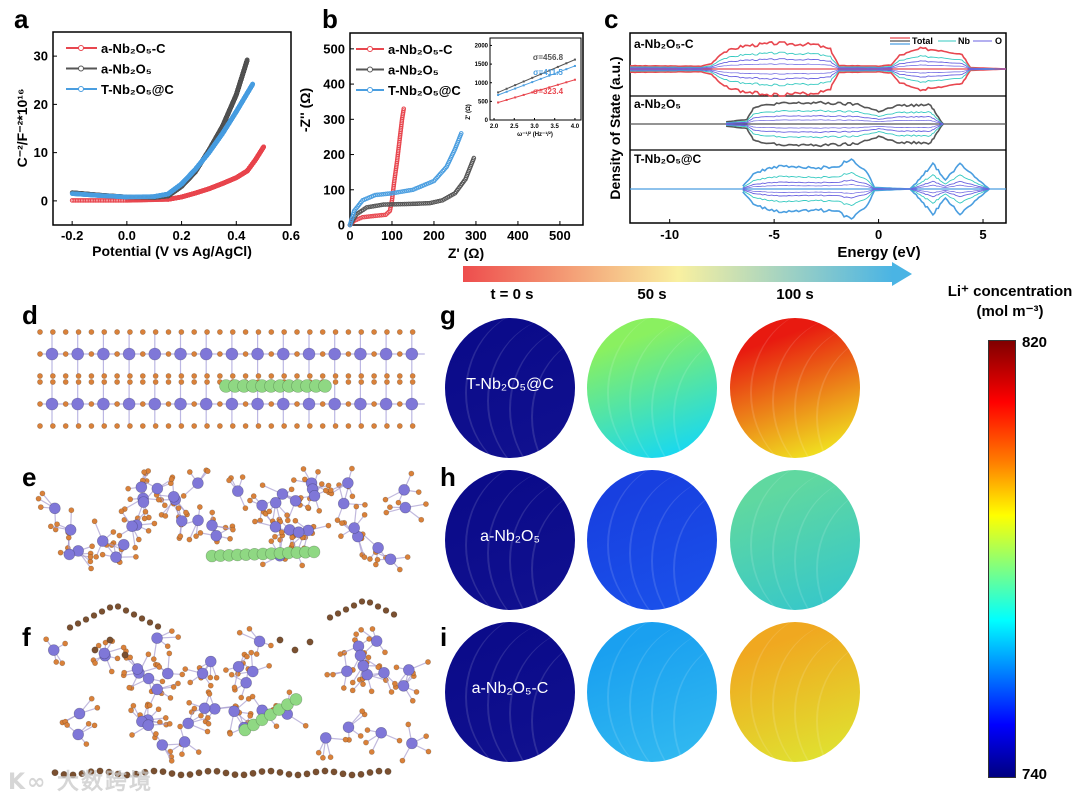  I want to click on y-tick-label: 20, so click(41, 104).